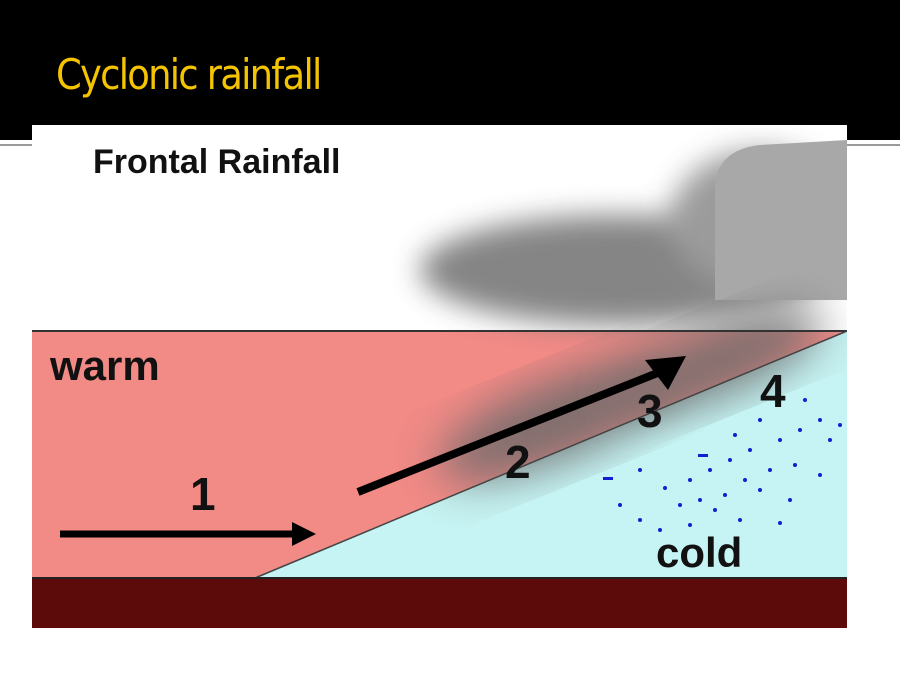  Describe the element at coordinates (722, 465) in the screenshot. I see `rain-drops` at that location.